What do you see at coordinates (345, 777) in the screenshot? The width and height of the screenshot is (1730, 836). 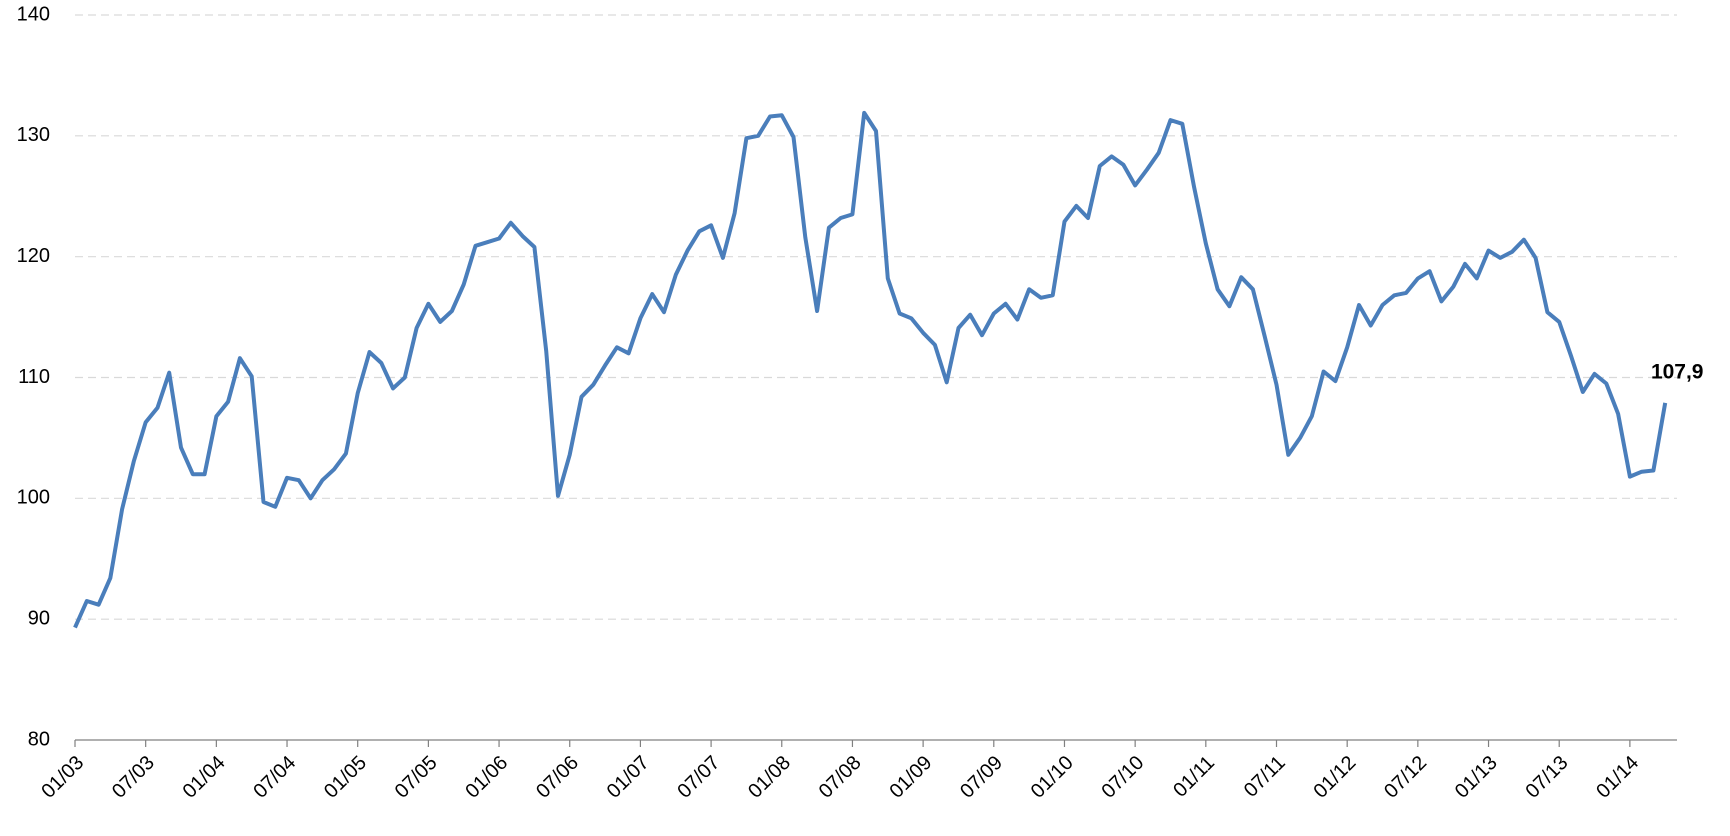 I see `x-tick-label: 01/05` at bounding box center [345, 777].